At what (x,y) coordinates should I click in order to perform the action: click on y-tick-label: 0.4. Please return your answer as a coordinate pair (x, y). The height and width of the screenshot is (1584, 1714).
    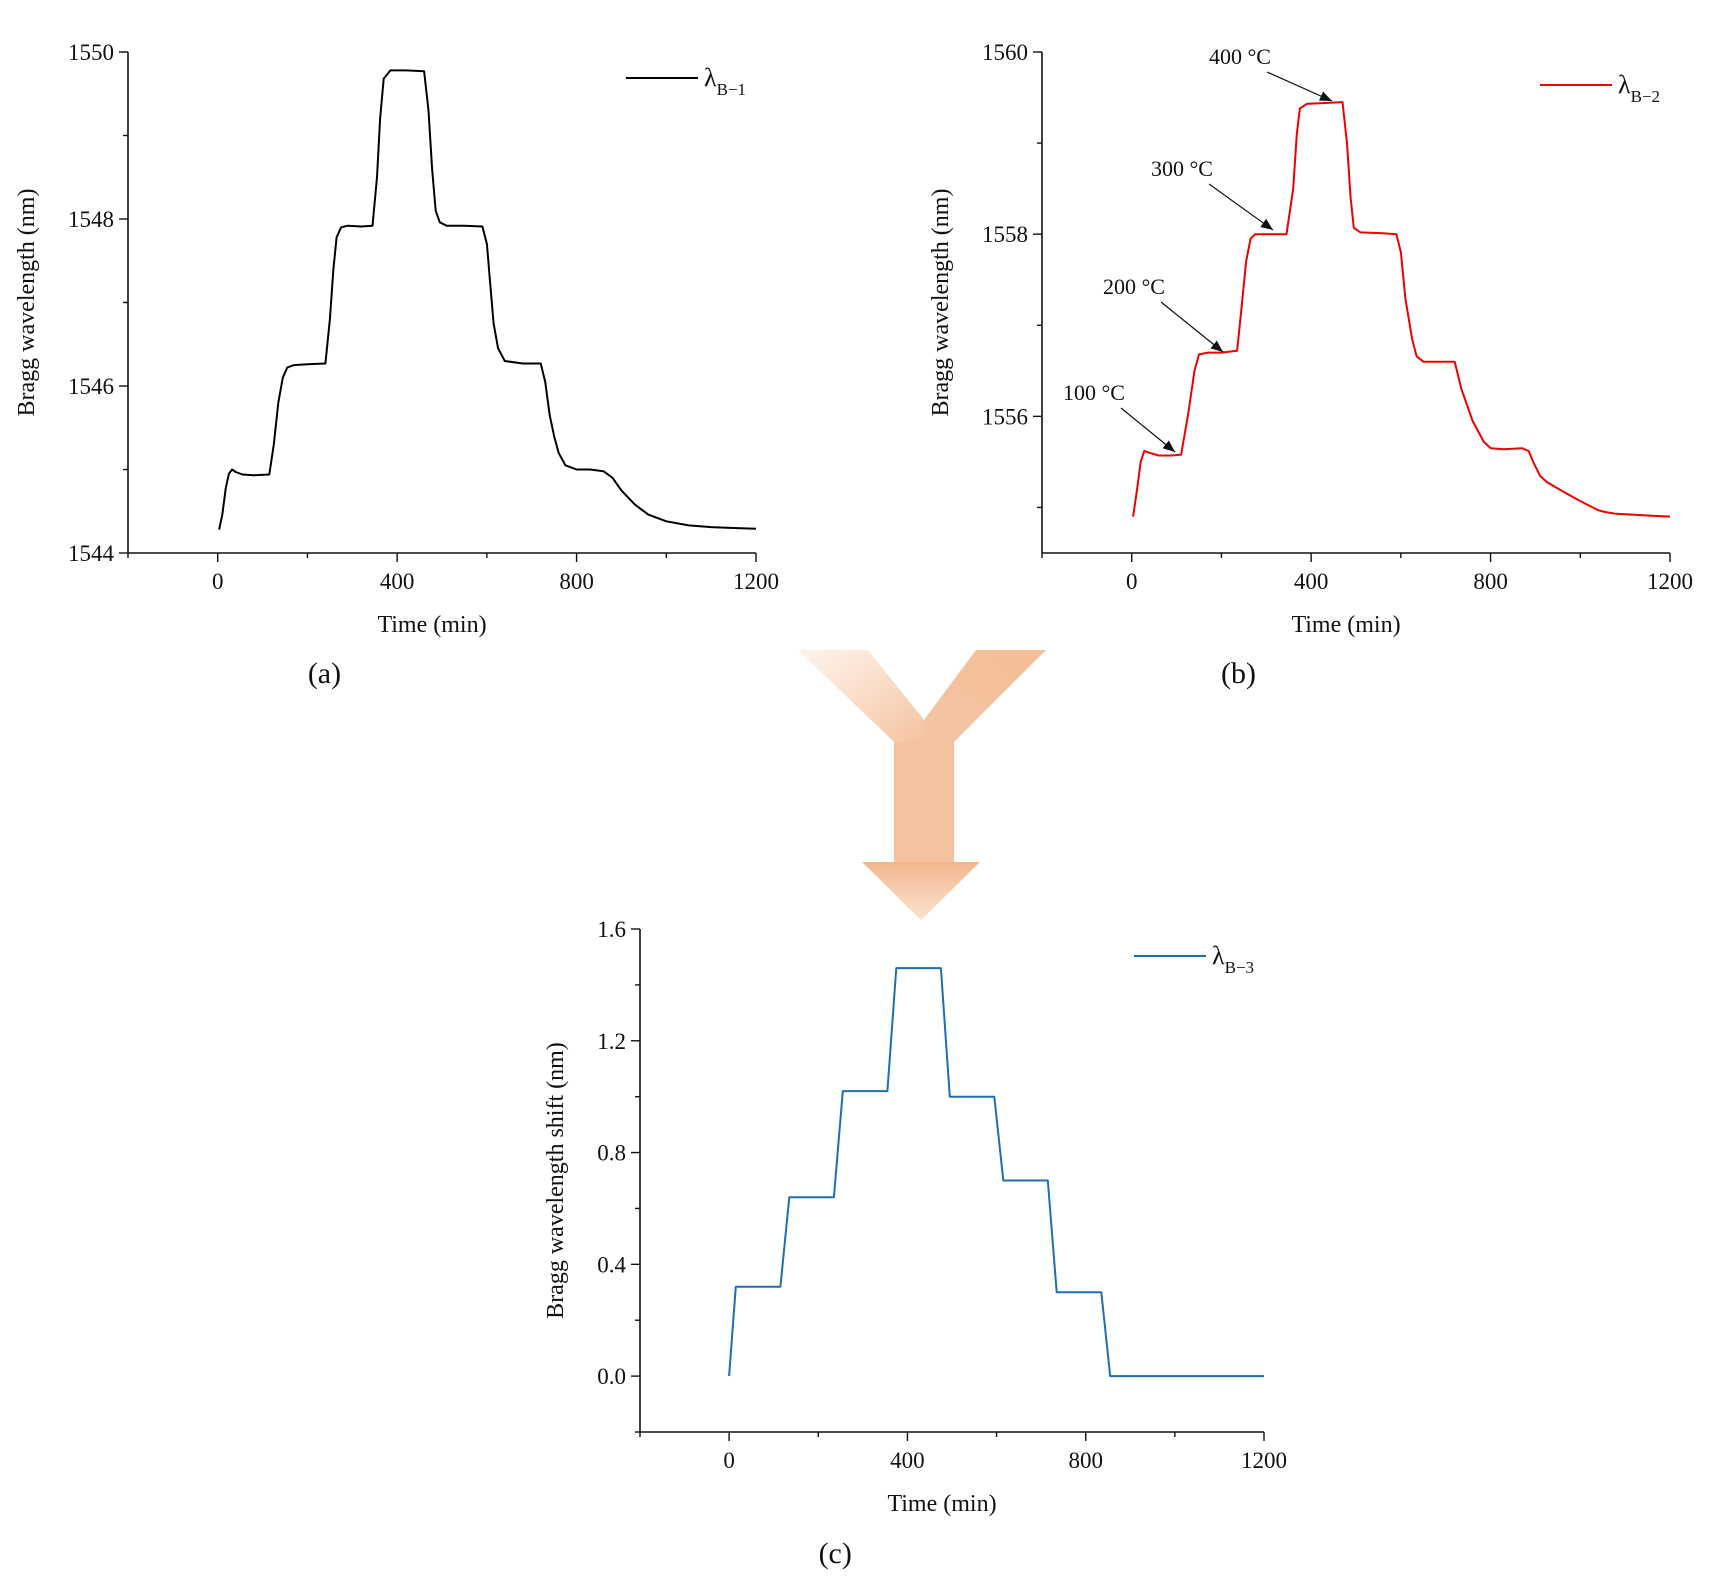
    Looking at the image, I should click on (611, 1264).